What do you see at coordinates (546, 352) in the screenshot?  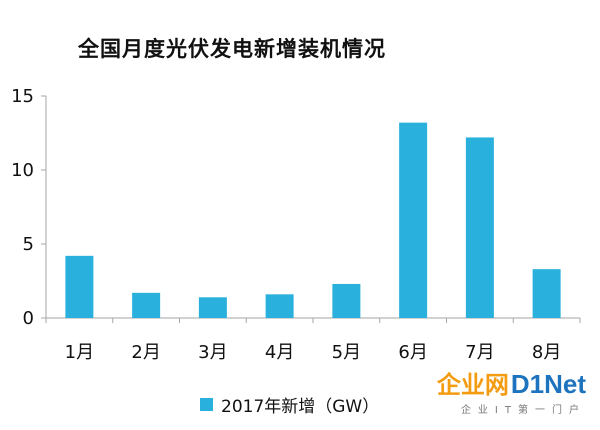 I see `x-tick-label: 8月` at bounding box center [546, 352].